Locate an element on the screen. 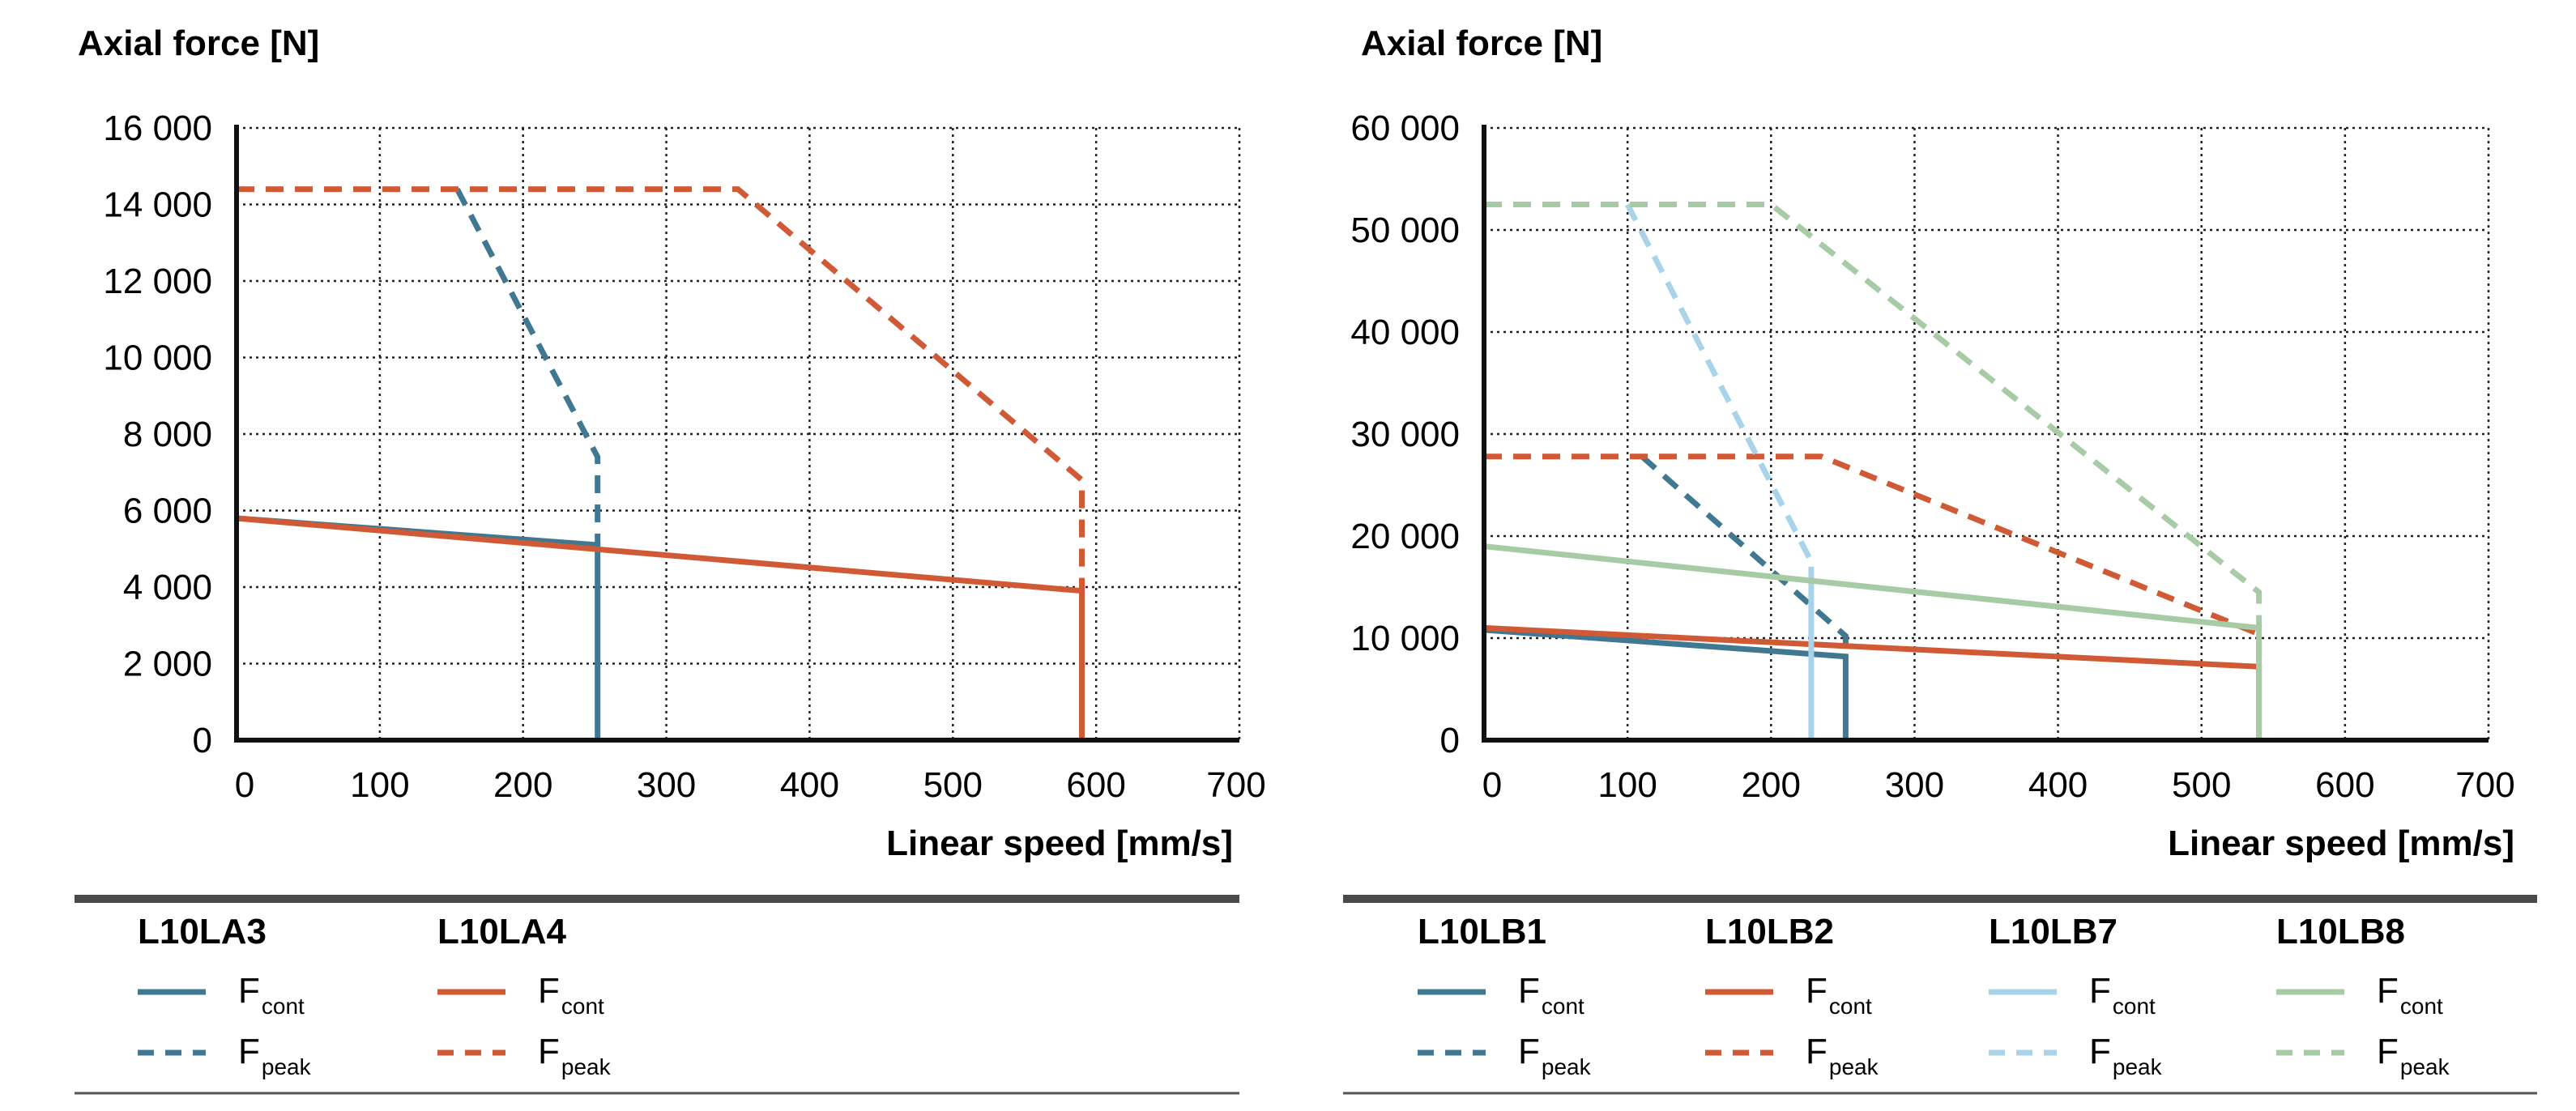 The height and width of the screenshot is (1111, 2576). y-tick-label: 6 000 is located at coordinates (168, 511).